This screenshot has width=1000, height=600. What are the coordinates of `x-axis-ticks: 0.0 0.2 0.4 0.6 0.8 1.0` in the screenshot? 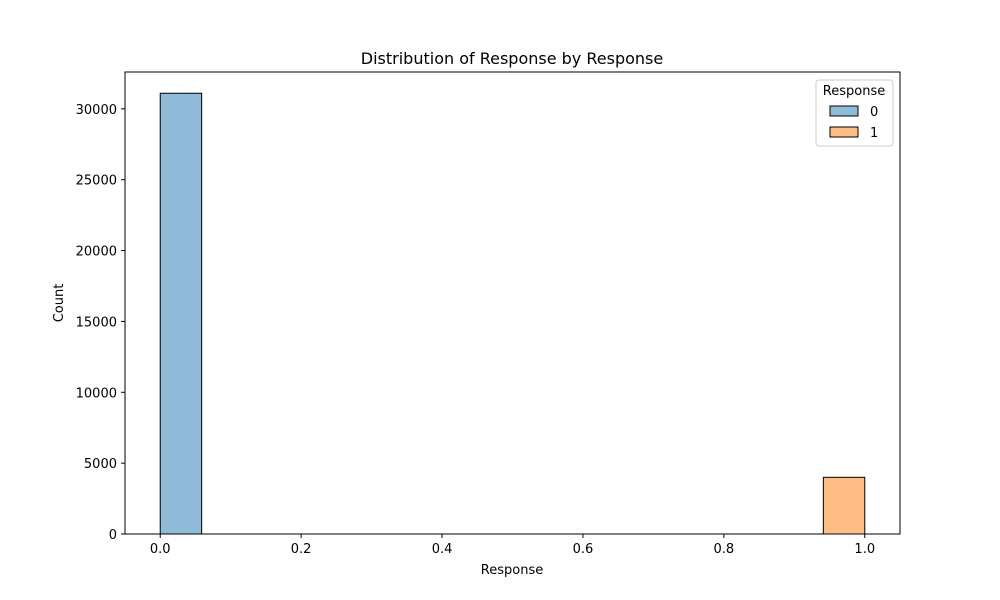 It's located at (512, 545).